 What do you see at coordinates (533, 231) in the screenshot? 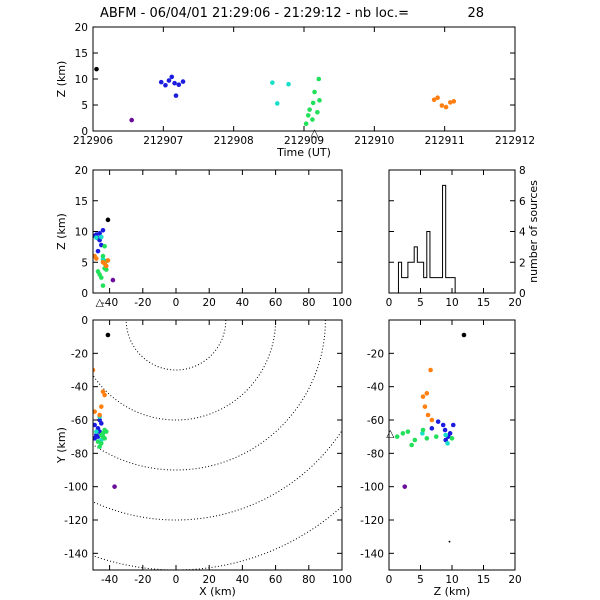
I see `y-axis-label: number of sources` at bounding box center [533, 231].